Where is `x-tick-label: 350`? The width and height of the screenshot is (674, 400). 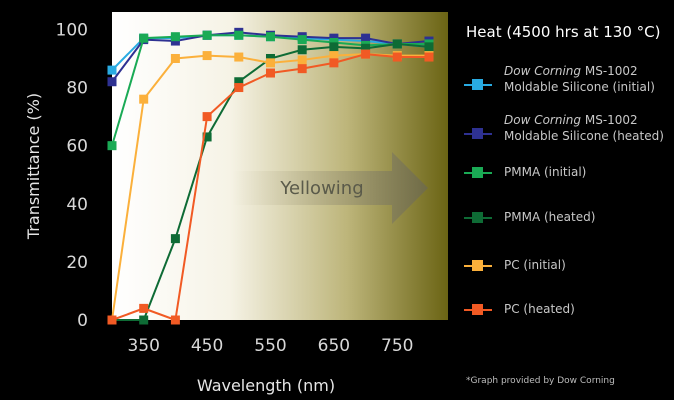 x-tick-label: 350 is located at coordinates (143, 346).